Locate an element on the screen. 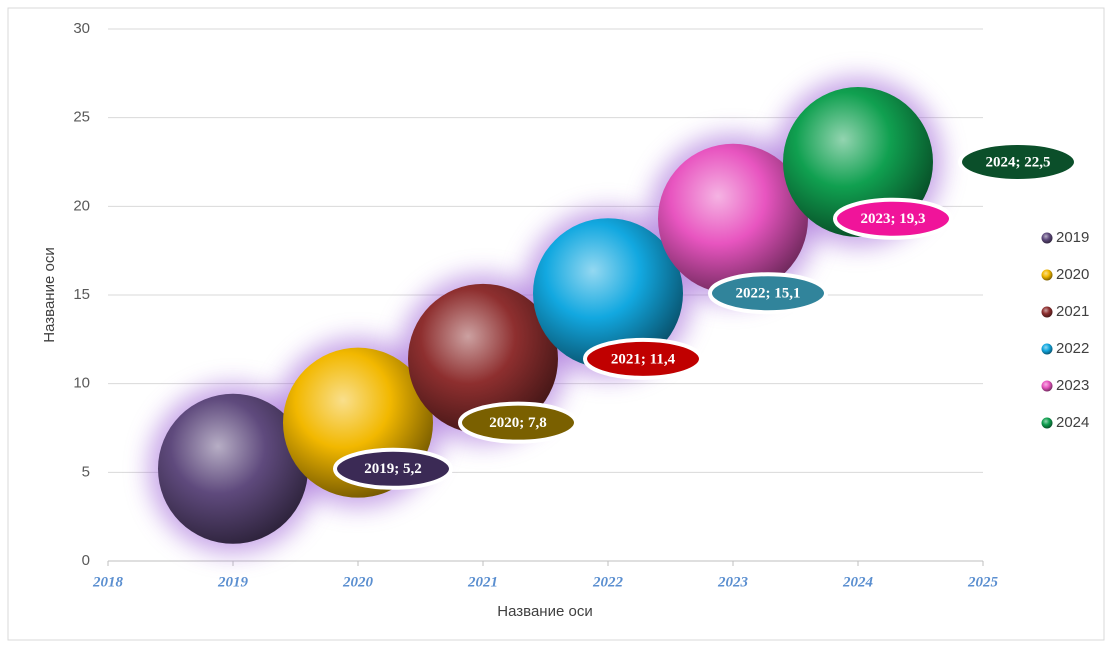  x-axis-title: Название оси is located at coordinates (544, 611).